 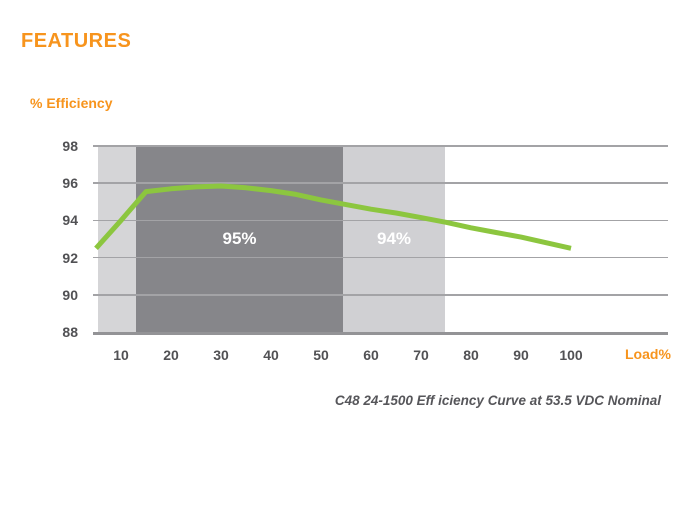 What do you see at coordinates (70, 332) in the screenshot?
I see `y-tick-label: 88` at bounding box center [70, 332].